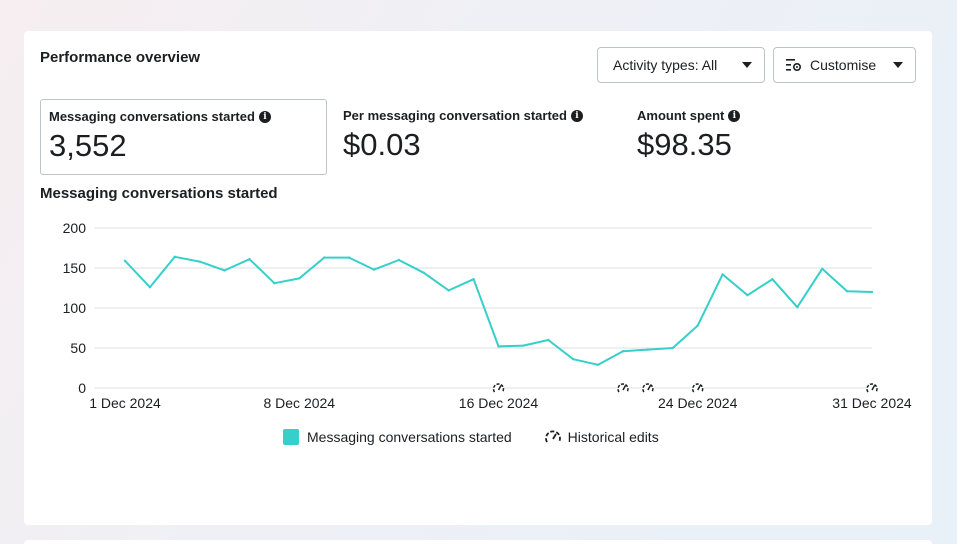  Describe the element at coordinates (183, 137) in the screenshot. I see `metric-conversations: Messaging conversations started i 3,552` at that location.